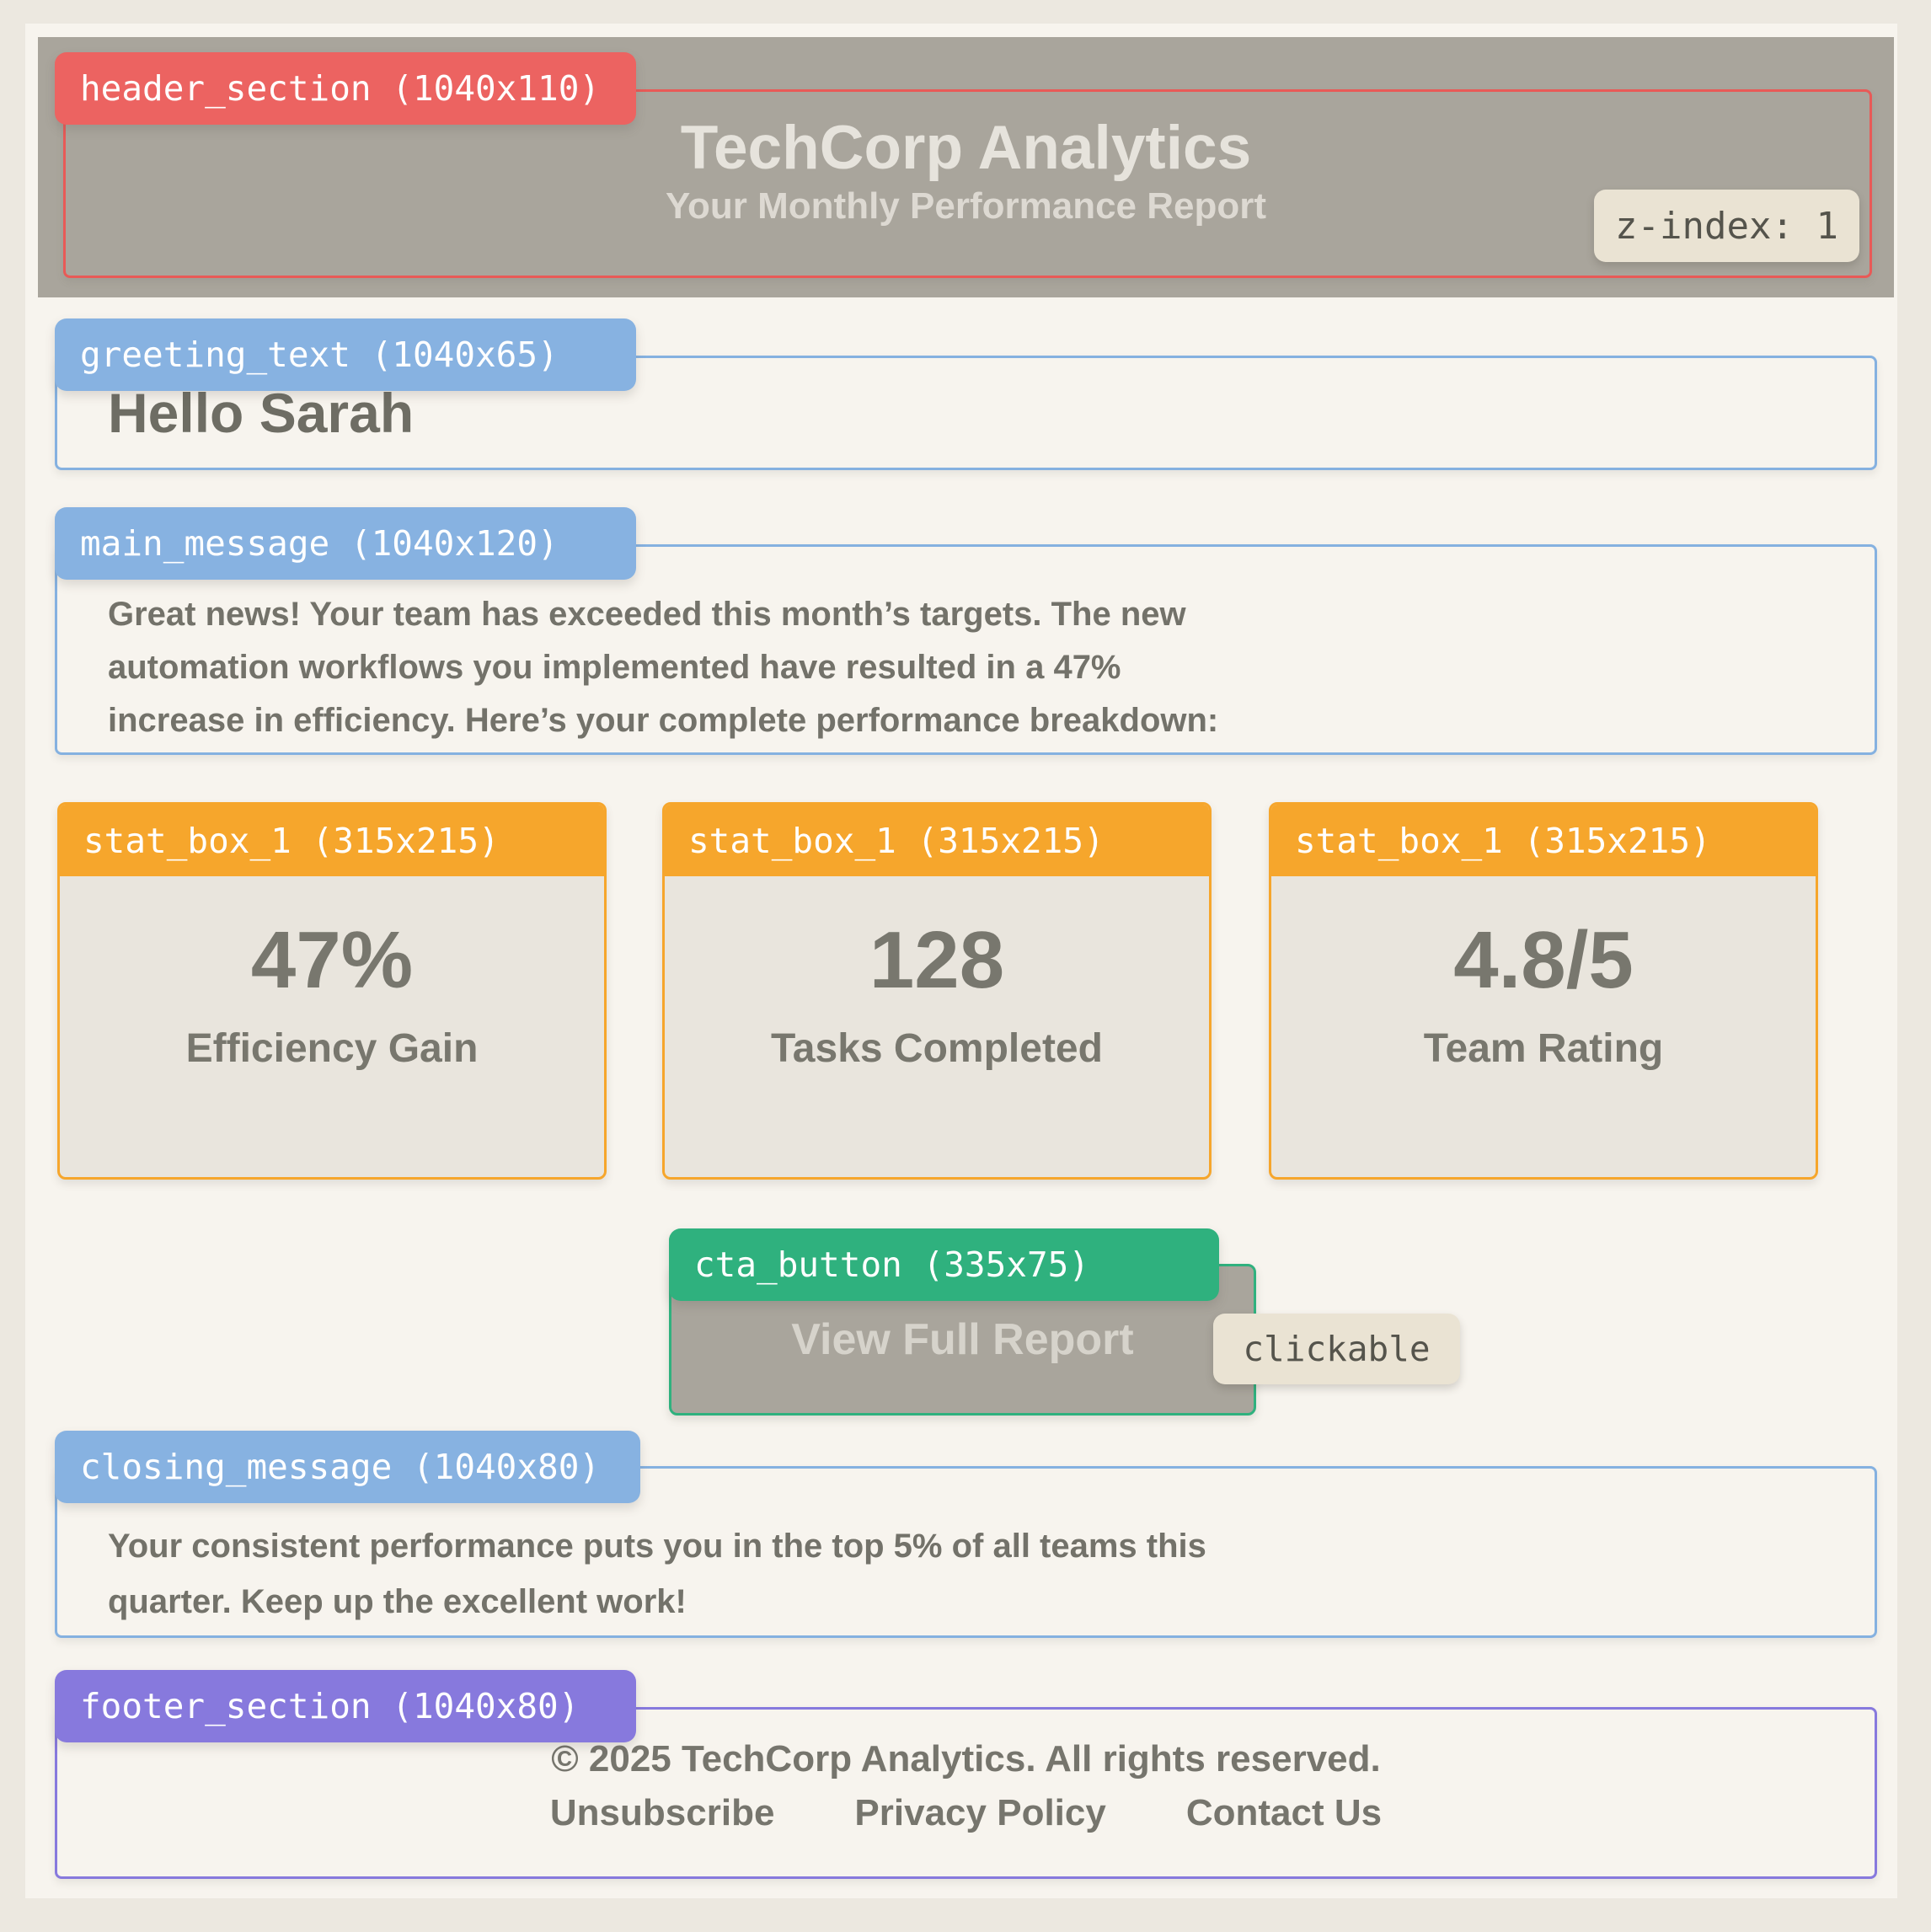  What do you see at coordinates (332, 1048) in the screenshot?
I see `stat-caption: Efficiency Gain` at bounding box center [332, 1048].